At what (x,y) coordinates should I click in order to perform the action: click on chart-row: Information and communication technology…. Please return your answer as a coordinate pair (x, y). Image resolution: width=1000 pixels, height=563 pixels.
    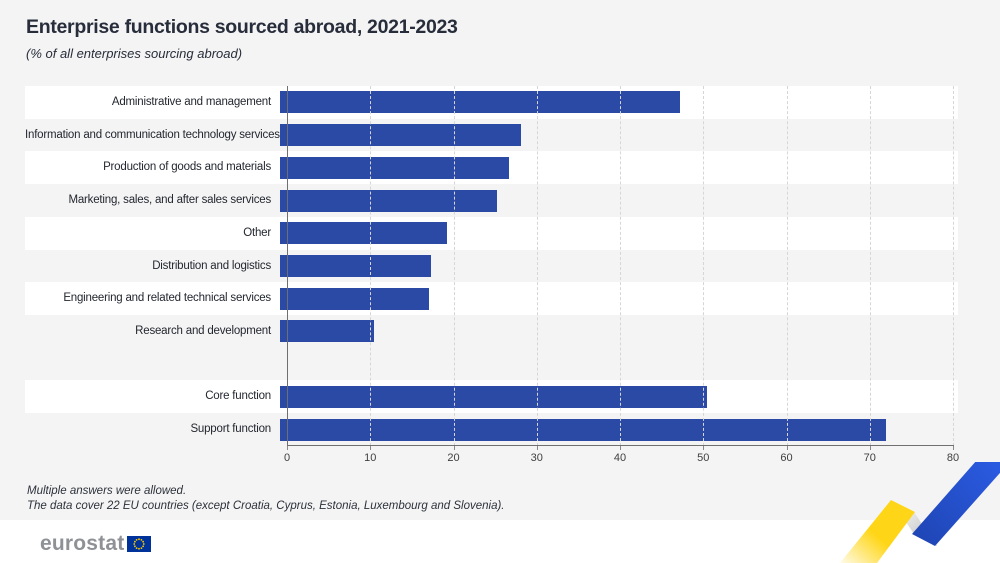
    Looking at the image, I should click on (491, 135).